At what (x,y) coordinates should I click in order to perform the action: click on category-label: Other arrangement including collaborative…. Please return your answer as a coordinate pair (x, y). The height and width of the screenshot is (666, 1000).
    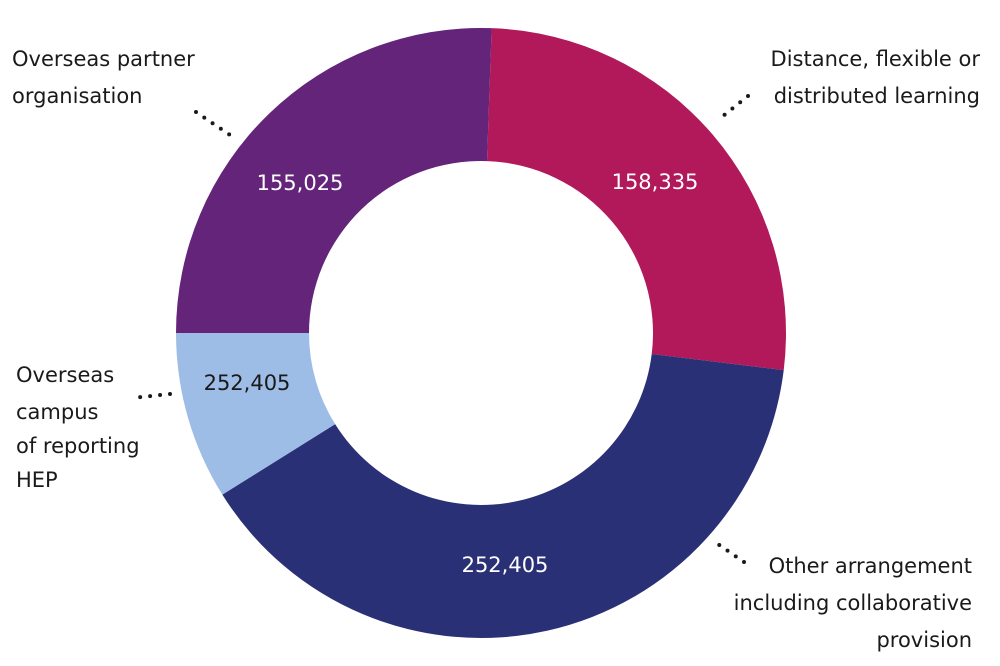
    Looking at the image, I should click on (853, 603).